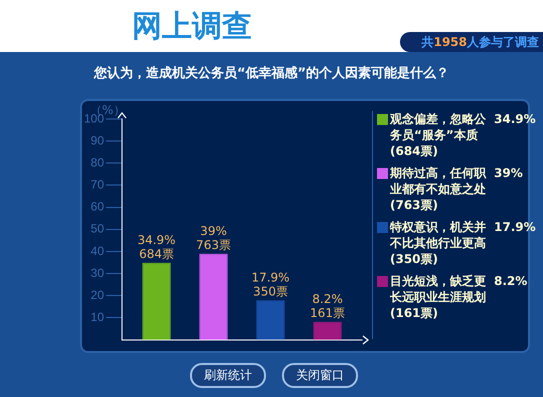 This screenshot has height=397, width=543. What do you see at coordinates (97, 229) in the screenshot?
I see `y-tick-label: 50` at bounding box center [97, 229].